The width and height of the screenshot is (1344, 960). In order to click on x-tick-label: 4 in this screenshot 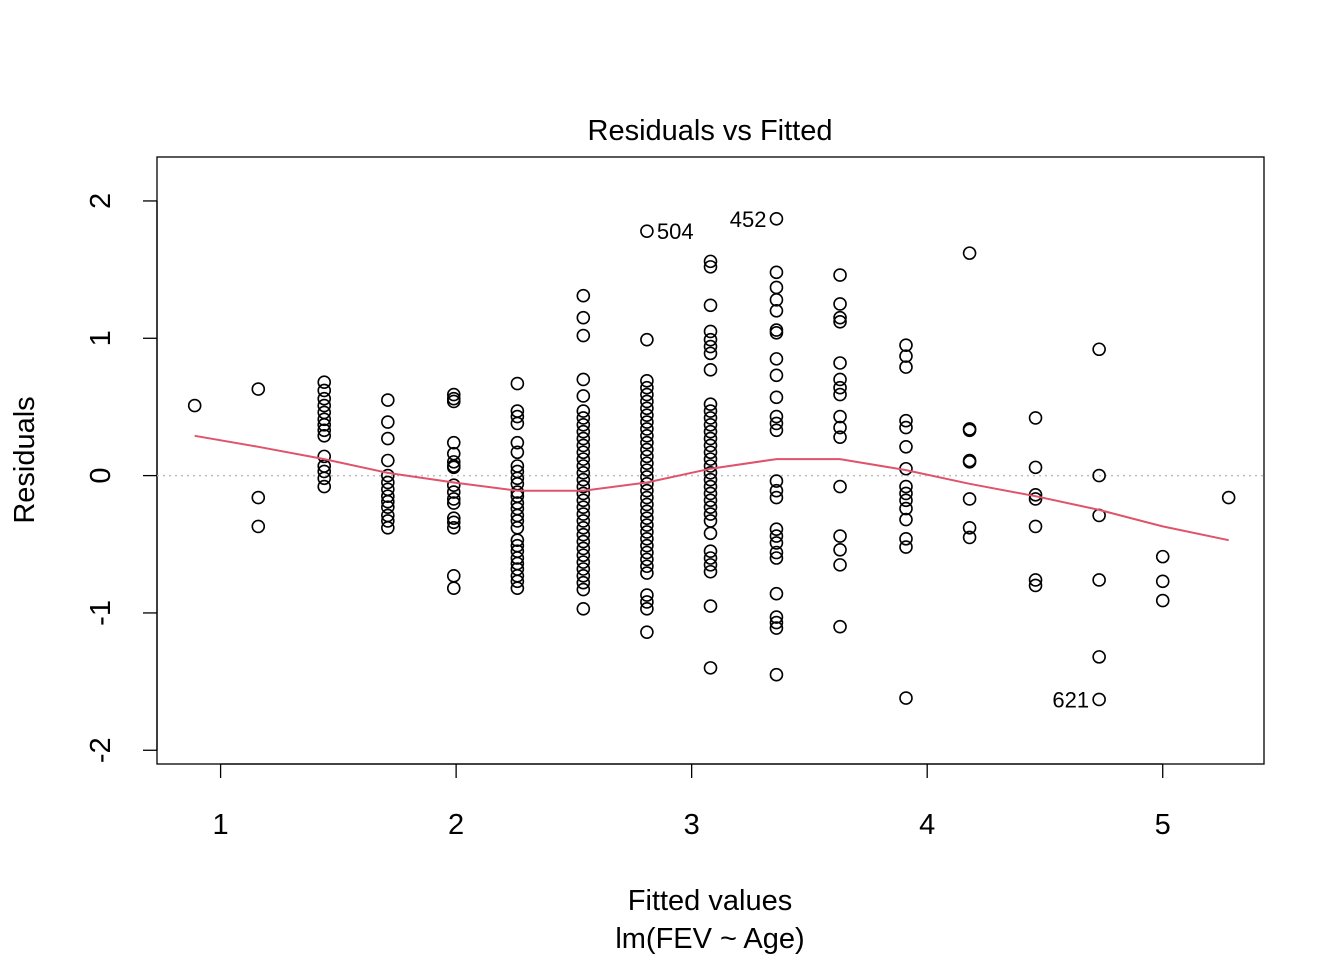, I will do `click(927, 825)`.